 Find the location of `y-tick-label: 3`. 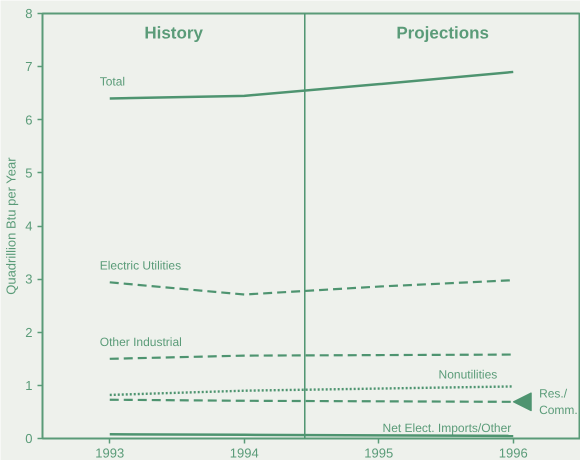

y-tick-label: 3 is located at coordinates (29, 279).